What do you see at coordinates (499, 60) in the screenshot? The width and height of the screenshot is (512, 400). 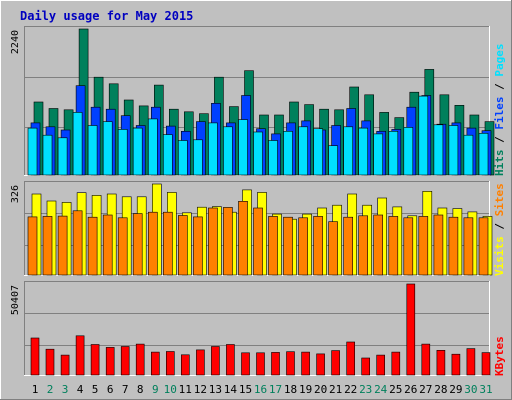 I see `legend-pages: Pages` at bounding box center [499, 60].